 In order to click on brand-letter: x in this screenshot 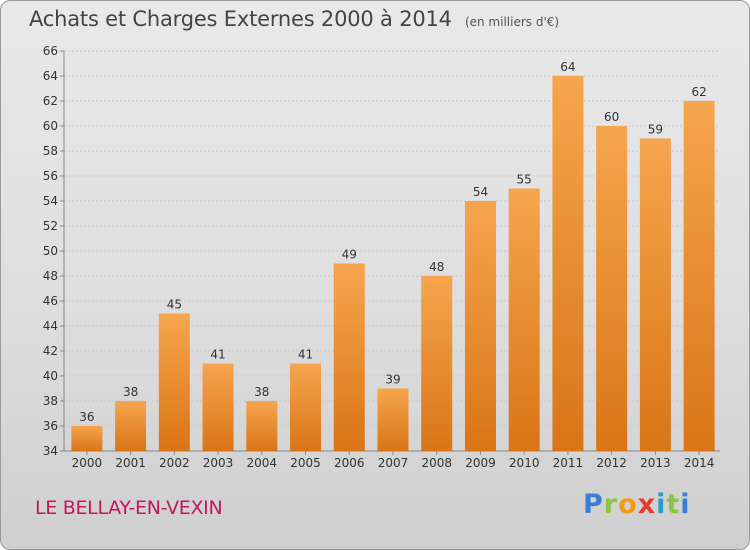, I will do `click(647, 504)`.